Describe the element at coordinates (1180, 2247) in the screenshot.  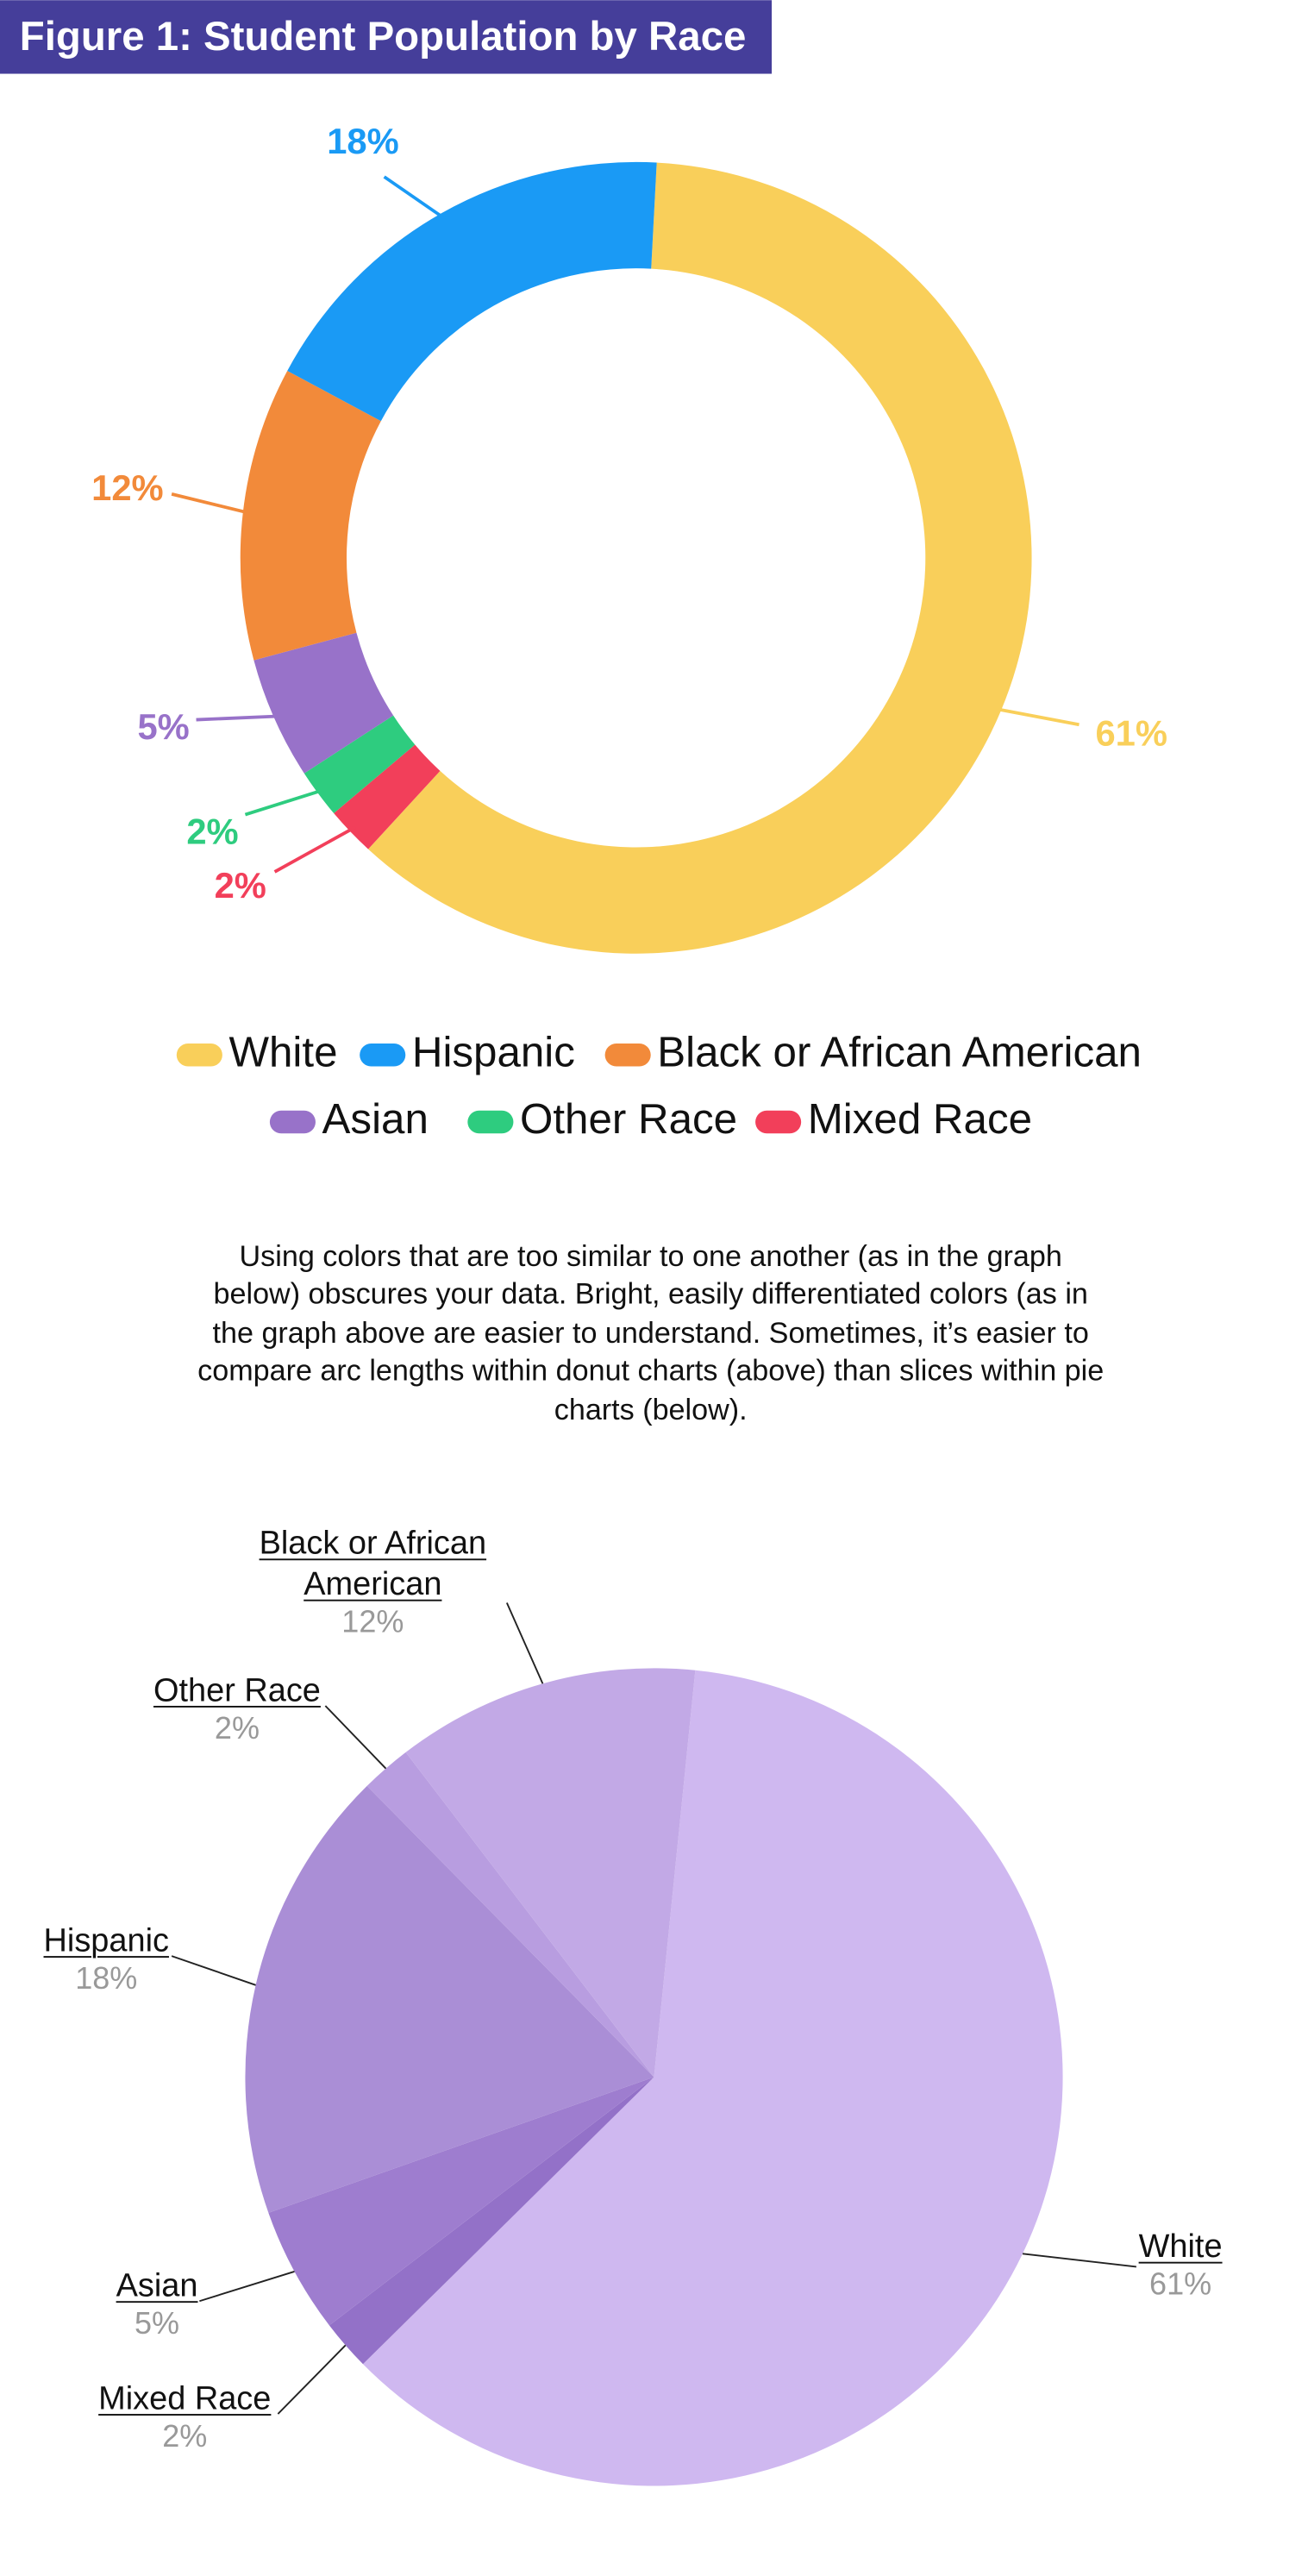
I see `pie-category: White` at that location.